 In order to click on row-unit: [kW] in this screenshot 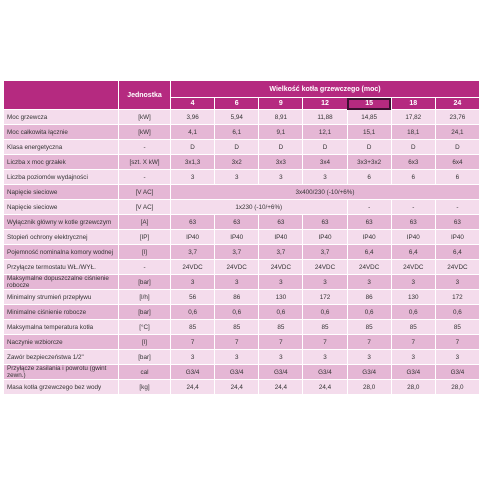, I will do `click(144, 132)`.